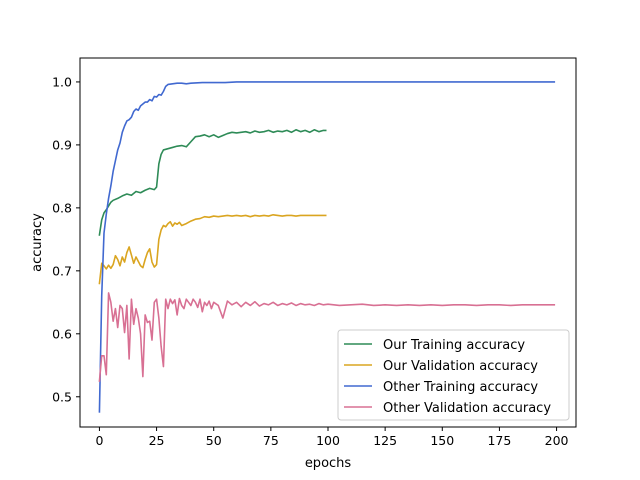  Describe the element at coordinates (157, 440) in the screenshot. I see `x-tick-label-1: 25` at that location.